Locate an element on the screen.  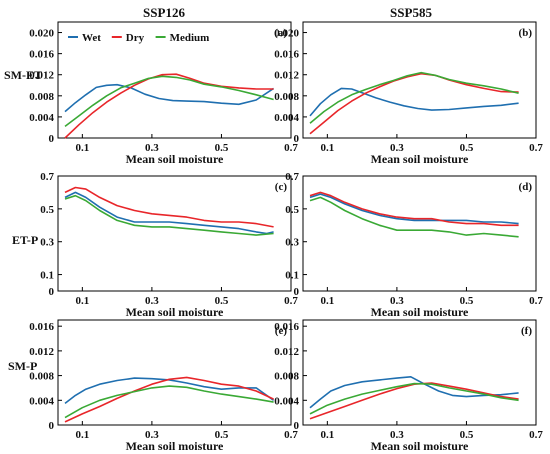
panel-label: (f) is located at coordinates (526, 331).